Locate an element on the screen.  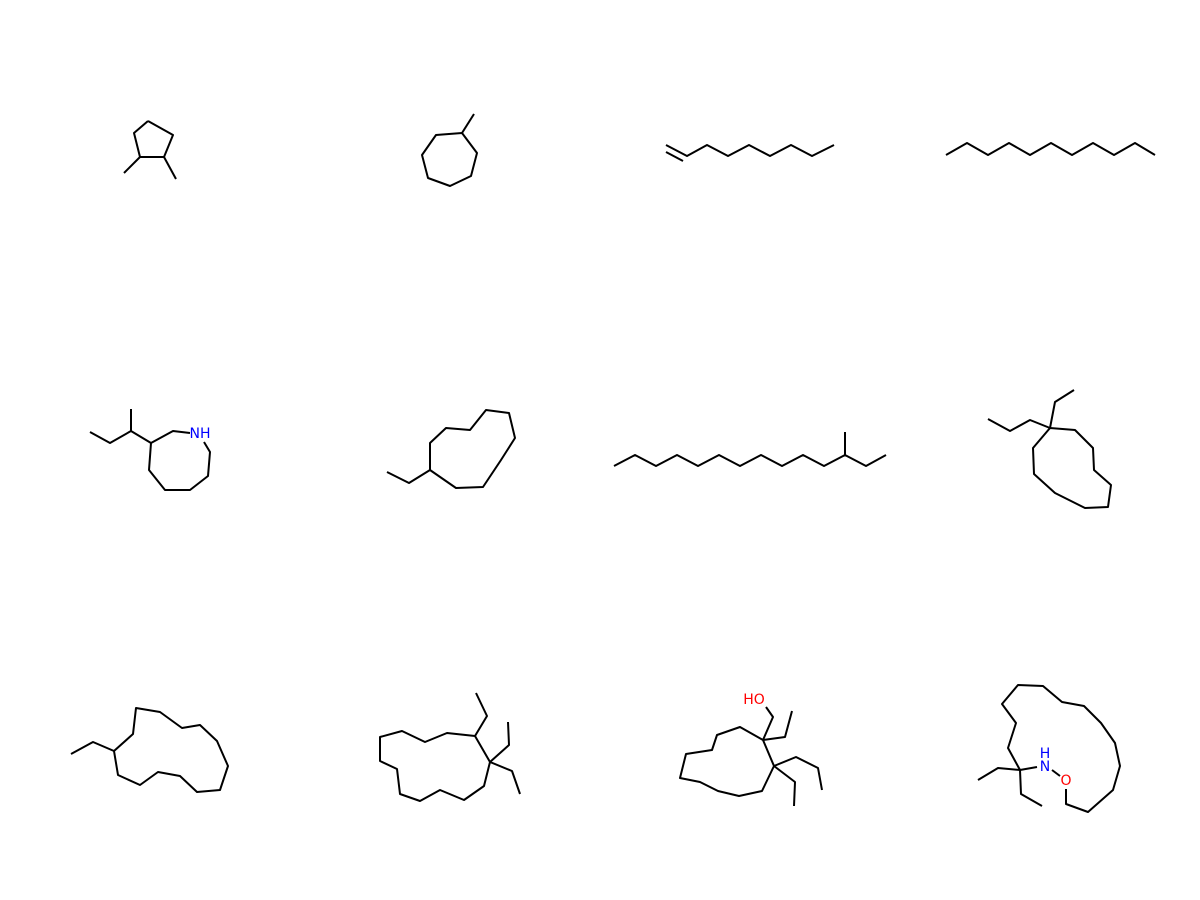
molecule-11: HO is located at coordinates (751, 749).